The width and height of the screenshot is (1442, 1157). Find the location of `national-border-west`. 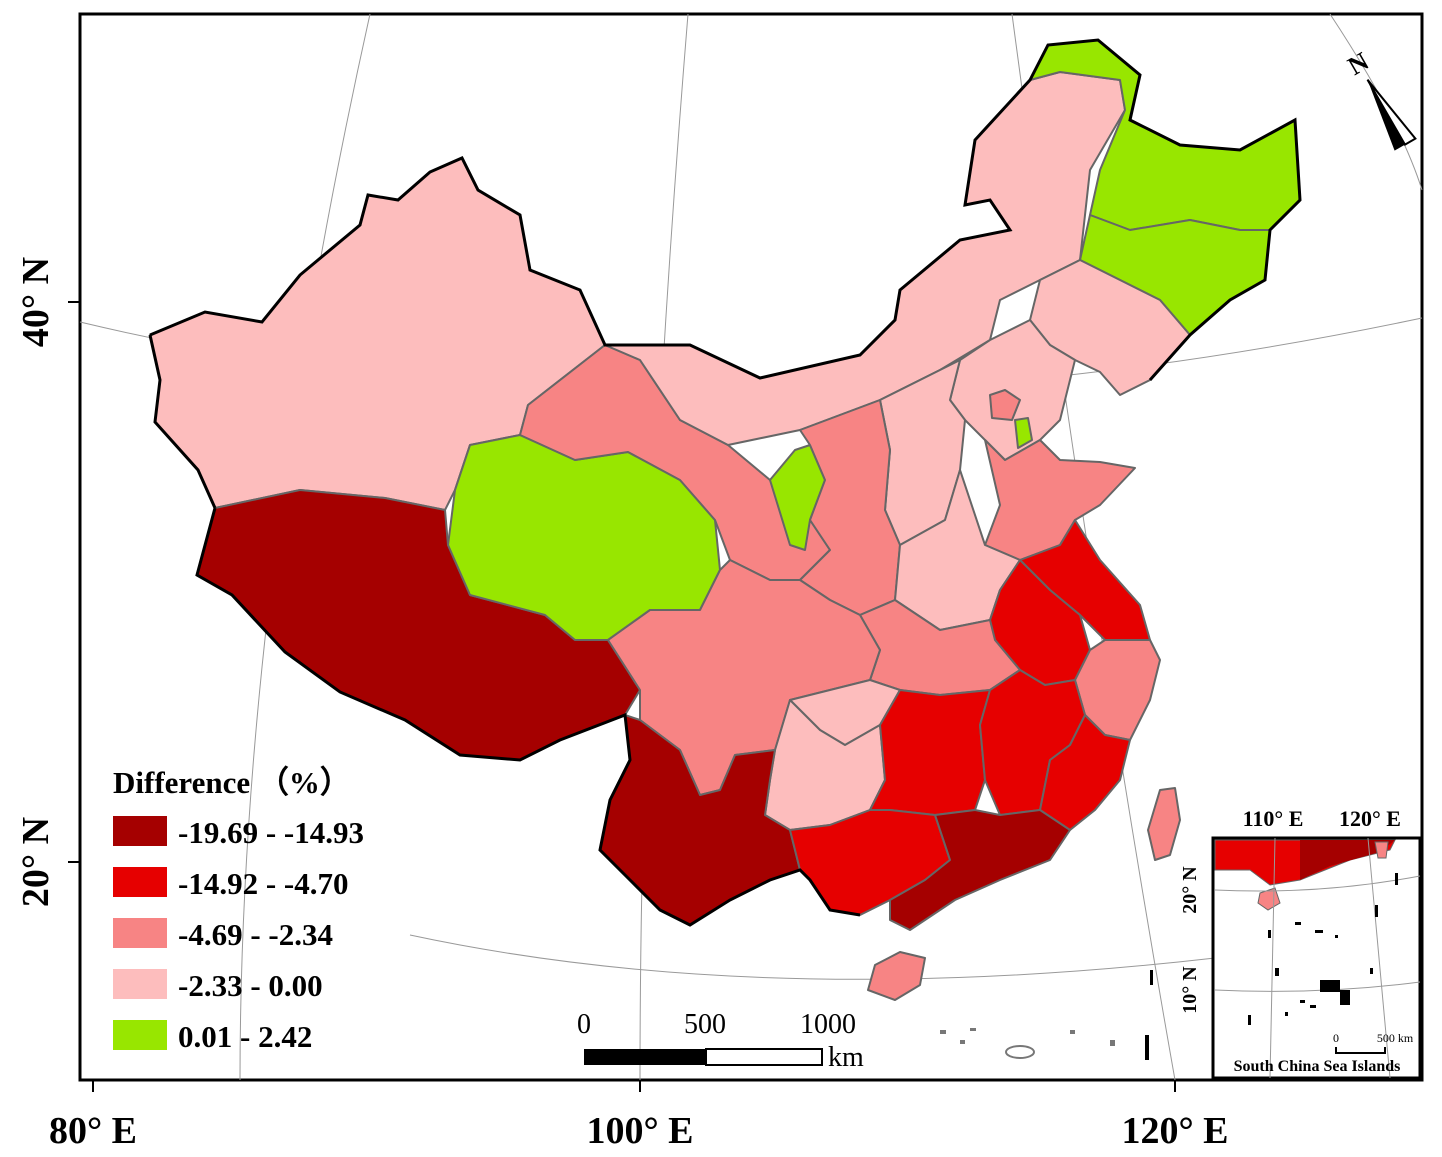

national-border-west is located at coordinates (182, 421).